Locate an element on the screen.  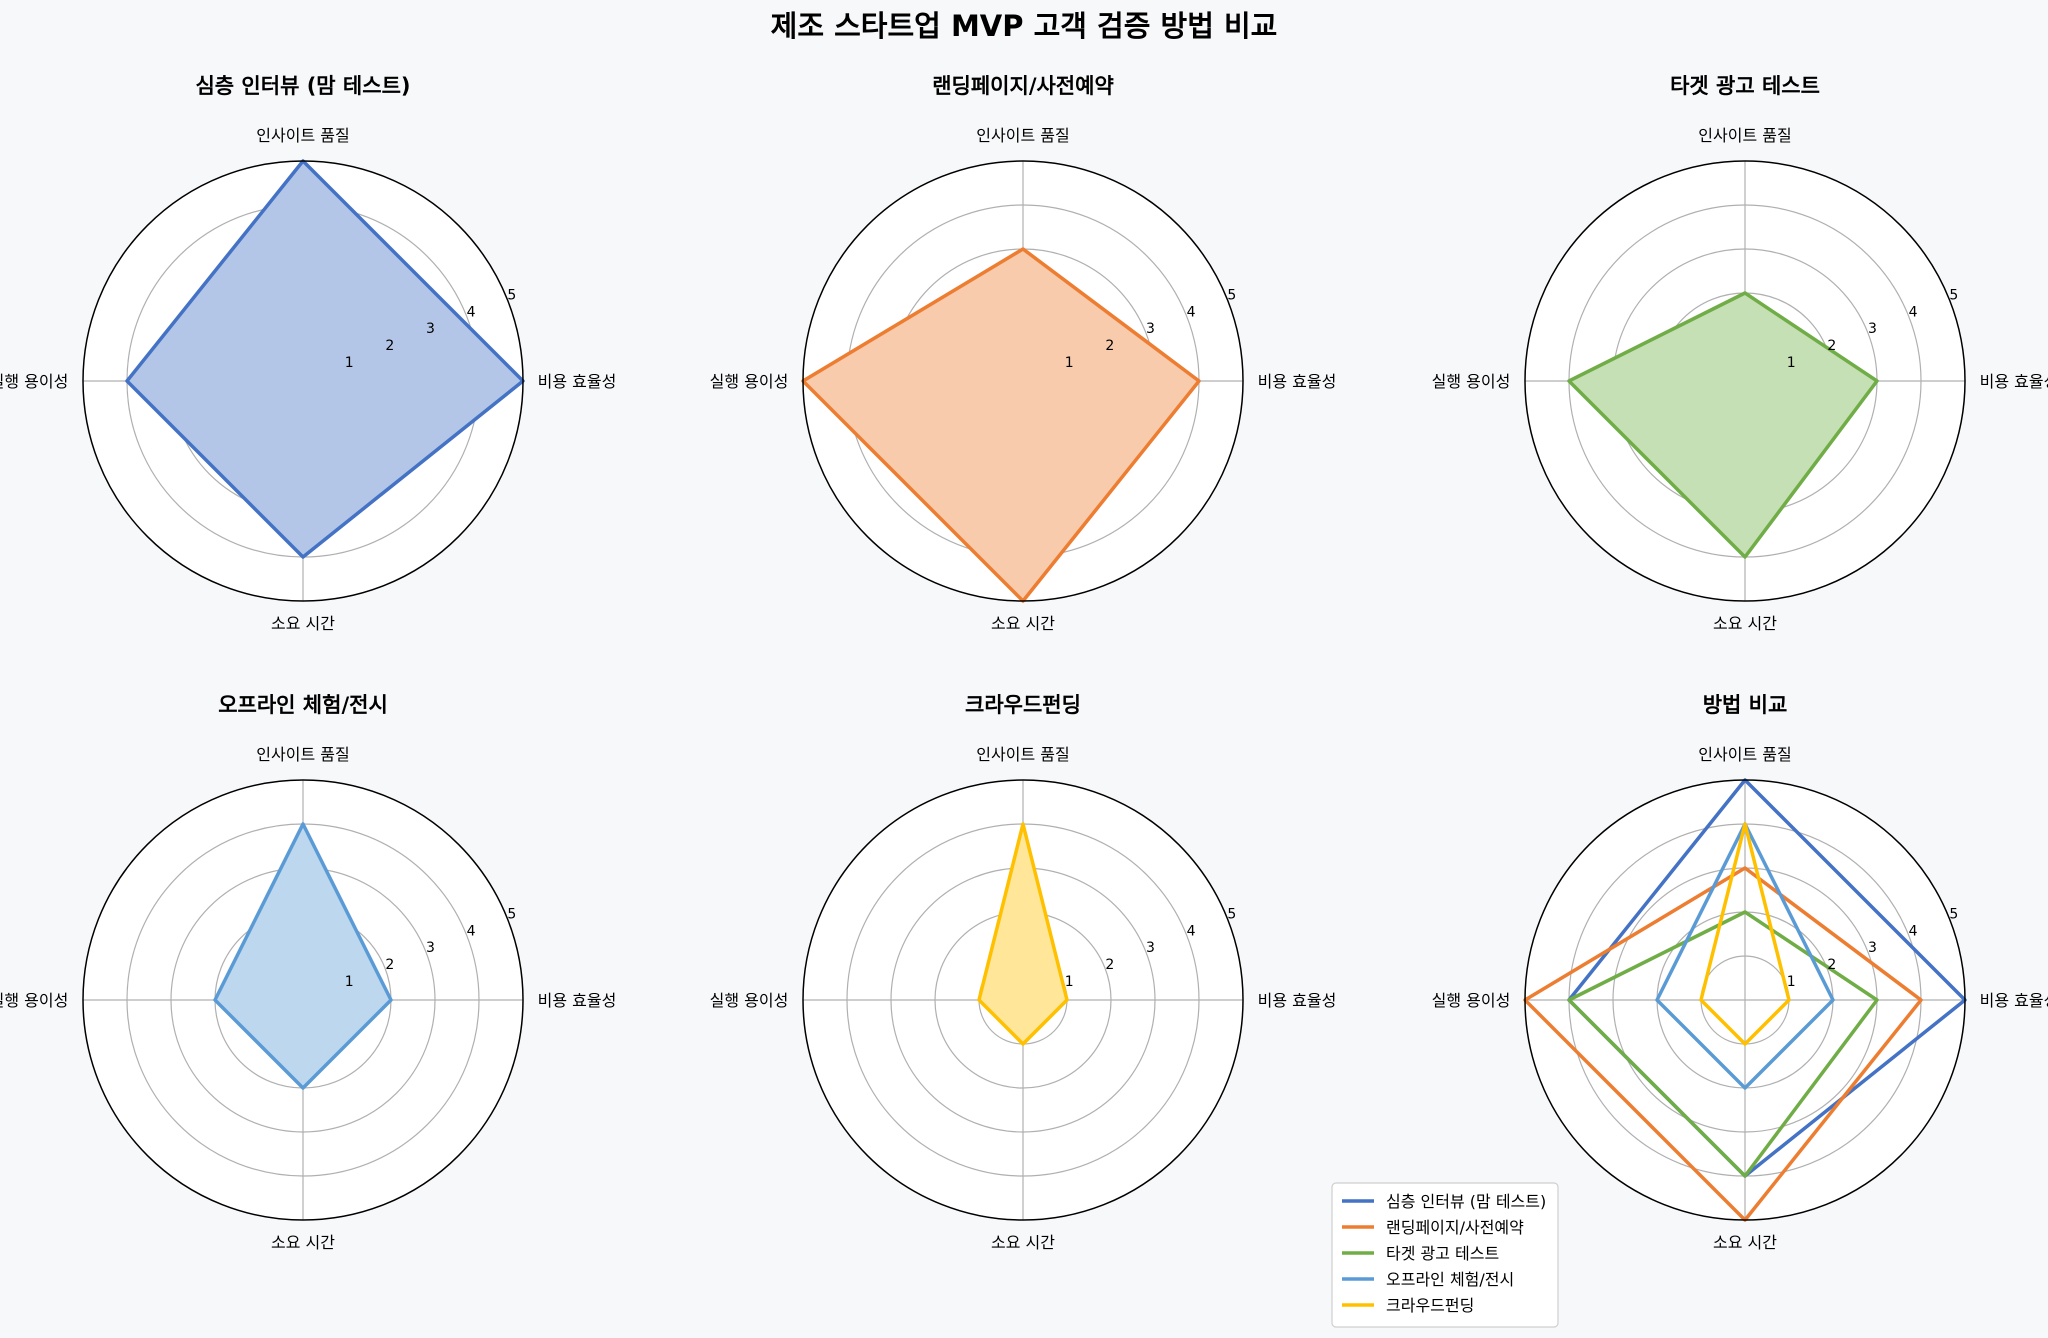
panel-title: 오프라인 체험/전시 is located at coordinates (303, 705).